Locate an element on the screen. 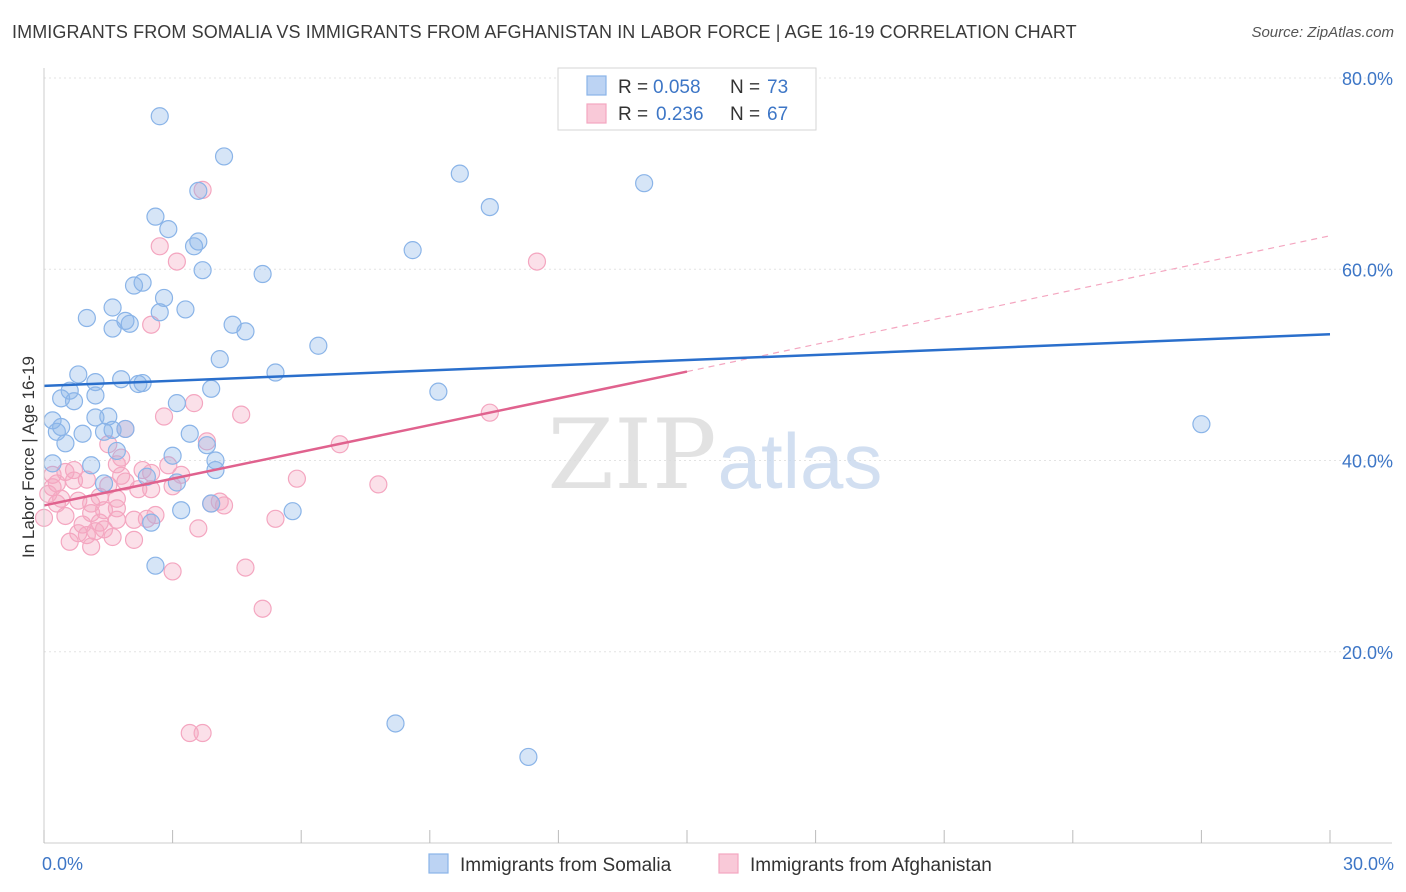 Image resolution: width=1406 pixels, height=892 pixels. legend-n-value-somalia: 73 is located at coordinates (777, 87).